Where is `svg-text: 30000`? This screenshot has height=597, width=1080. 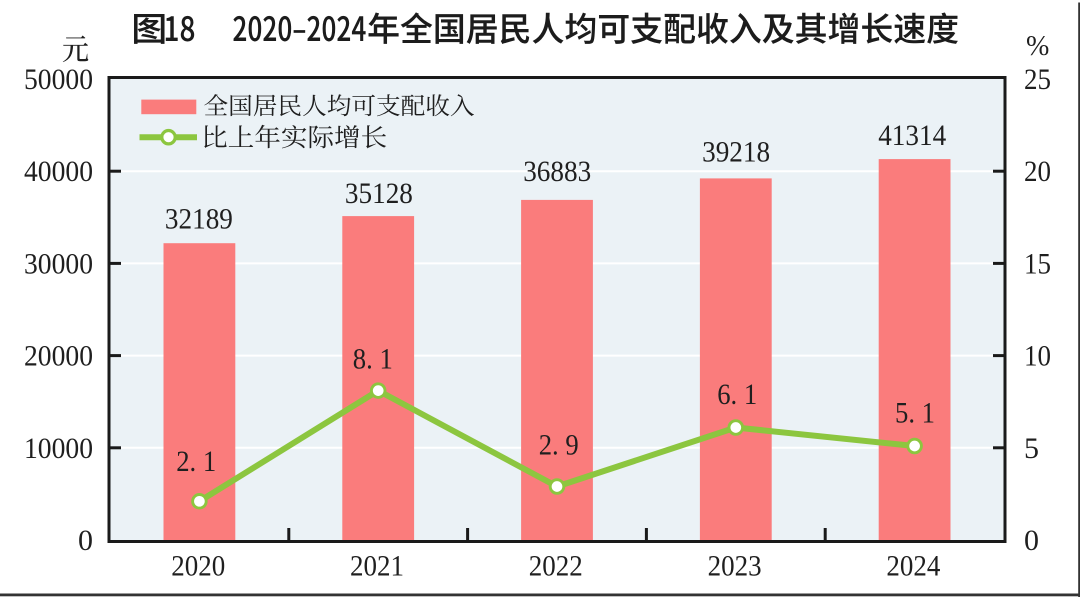 svg-text: 30000 is located at coordinates (58, 263).